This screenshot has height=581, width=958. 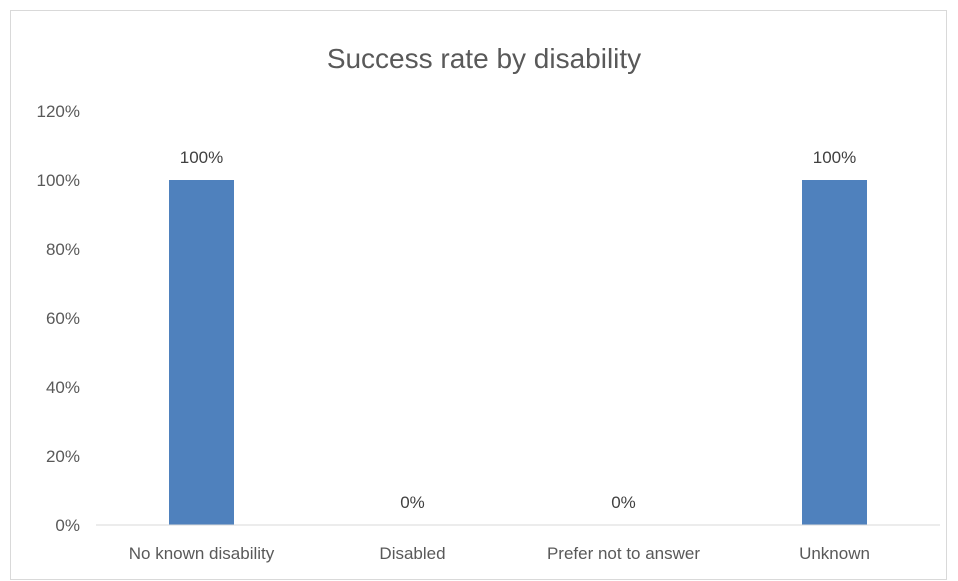 I want to click on y-tick-label: 60%, so click(x=63, y=318).